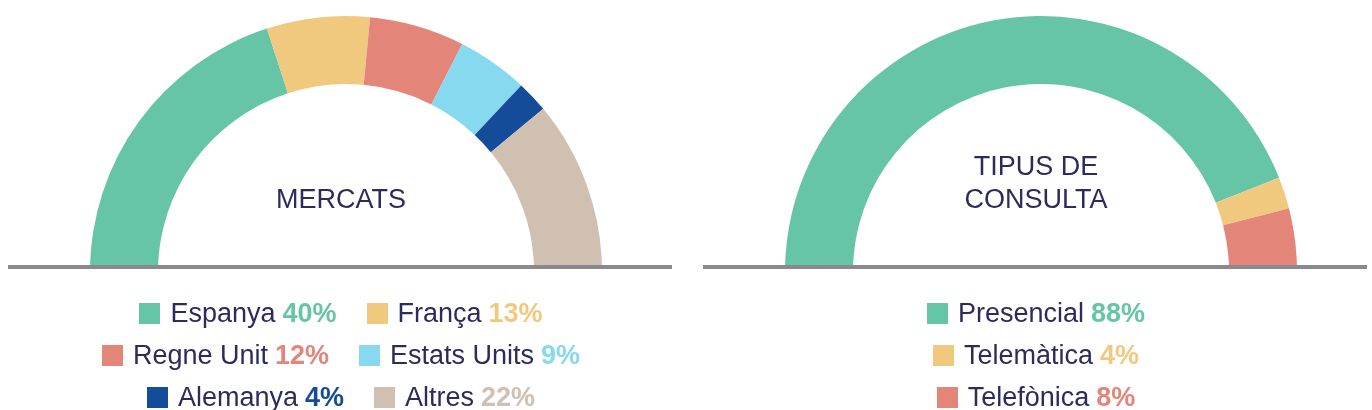 Image resolution: width=1372 pixels, height=410 pixels. What do you see at coordinates (302, 355) in the screenshot?
I see `data-label: 12%` at bounding box center [302, 355].